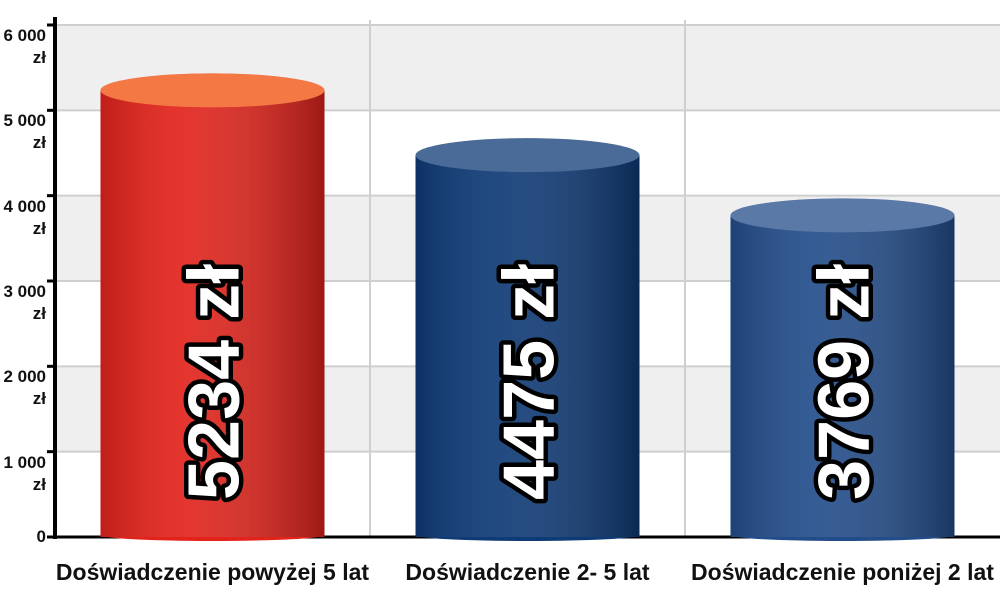 This screenshot has width=1000, height=601. Describe the element at coordinates (530, 382) in the screenshot. I see `value-label: 4475 zł` at that location.